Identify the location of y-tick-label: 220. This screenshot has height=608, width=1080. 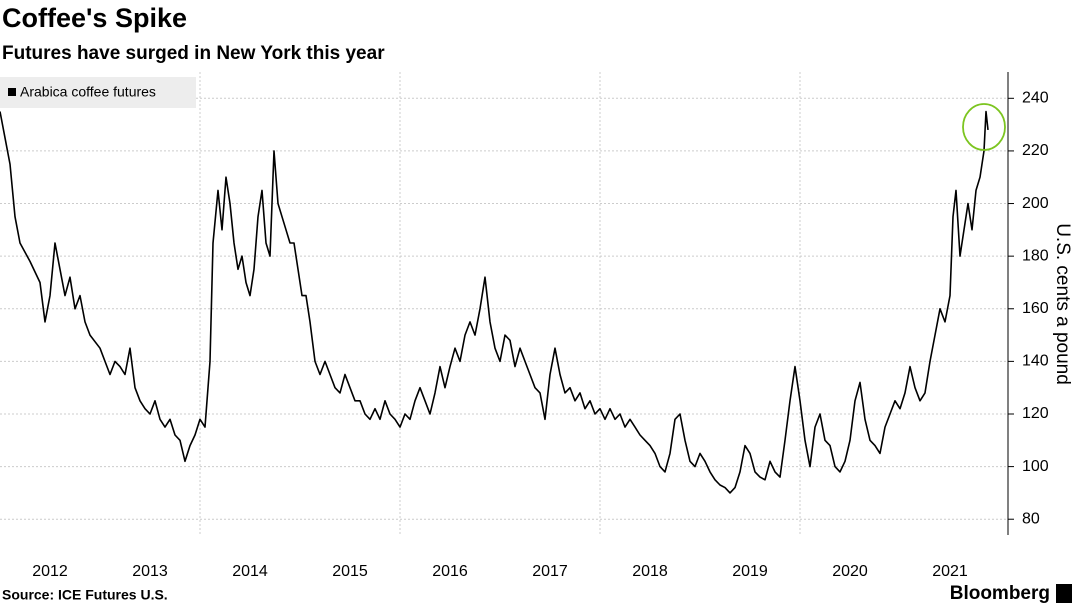
(1035, 150).